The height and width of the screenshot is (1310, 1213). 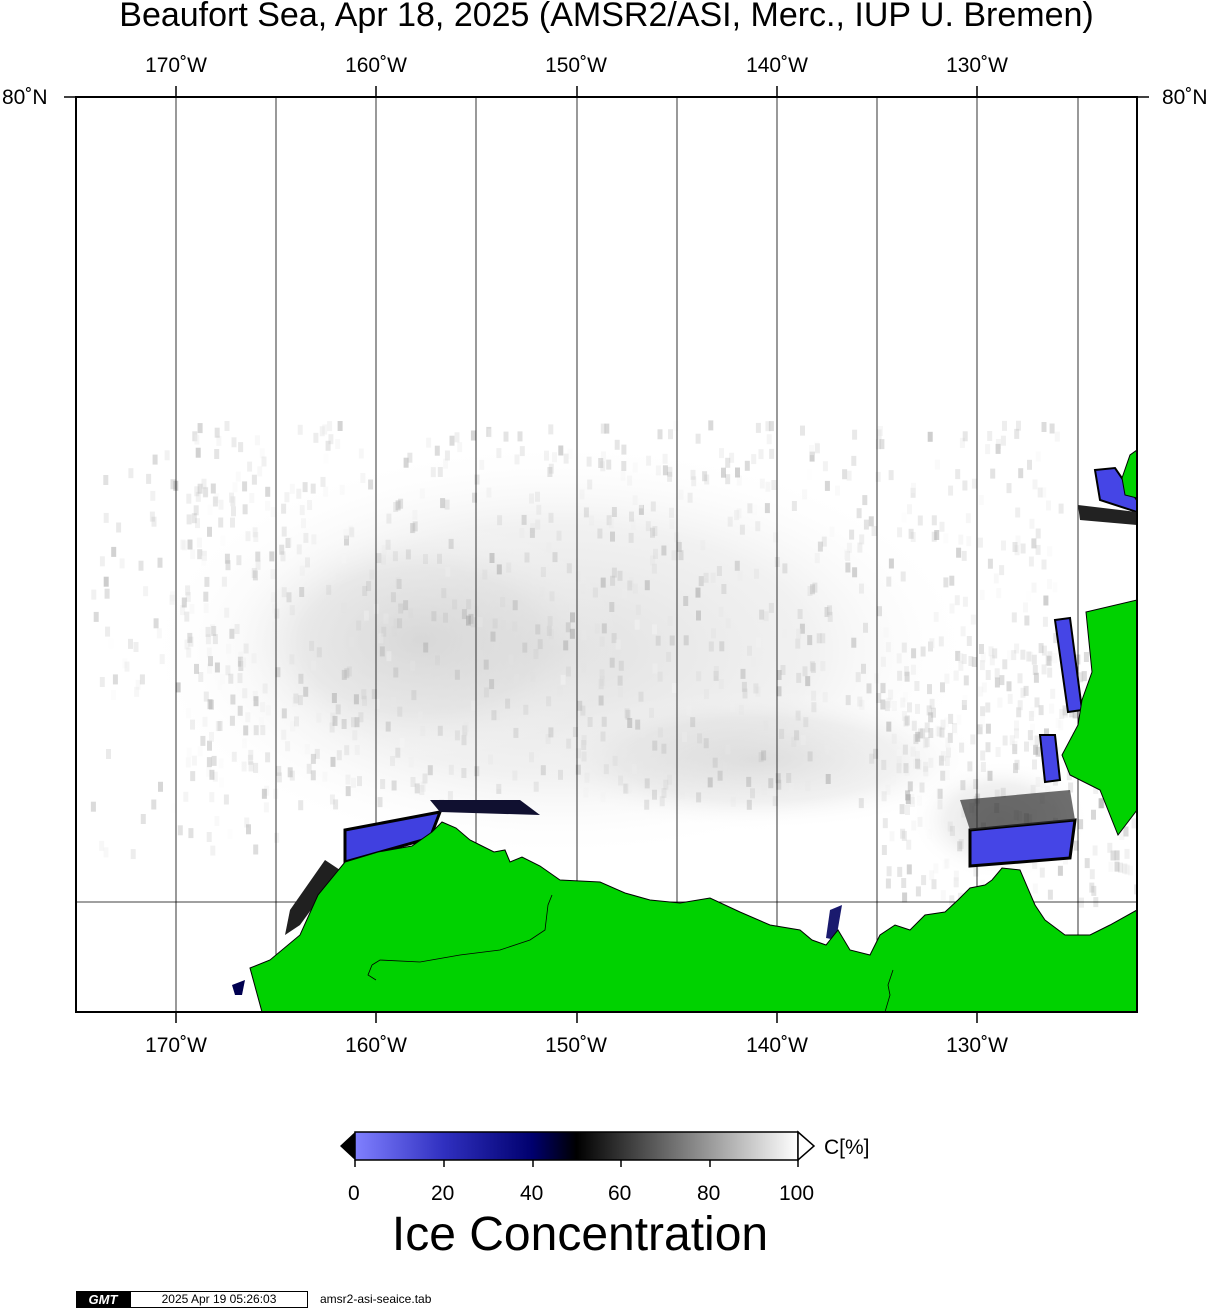 What do you see at coordinates (576, 1163) in the screenshot?
I see `colorbar-ticks` at bounding box center [576, 1163].